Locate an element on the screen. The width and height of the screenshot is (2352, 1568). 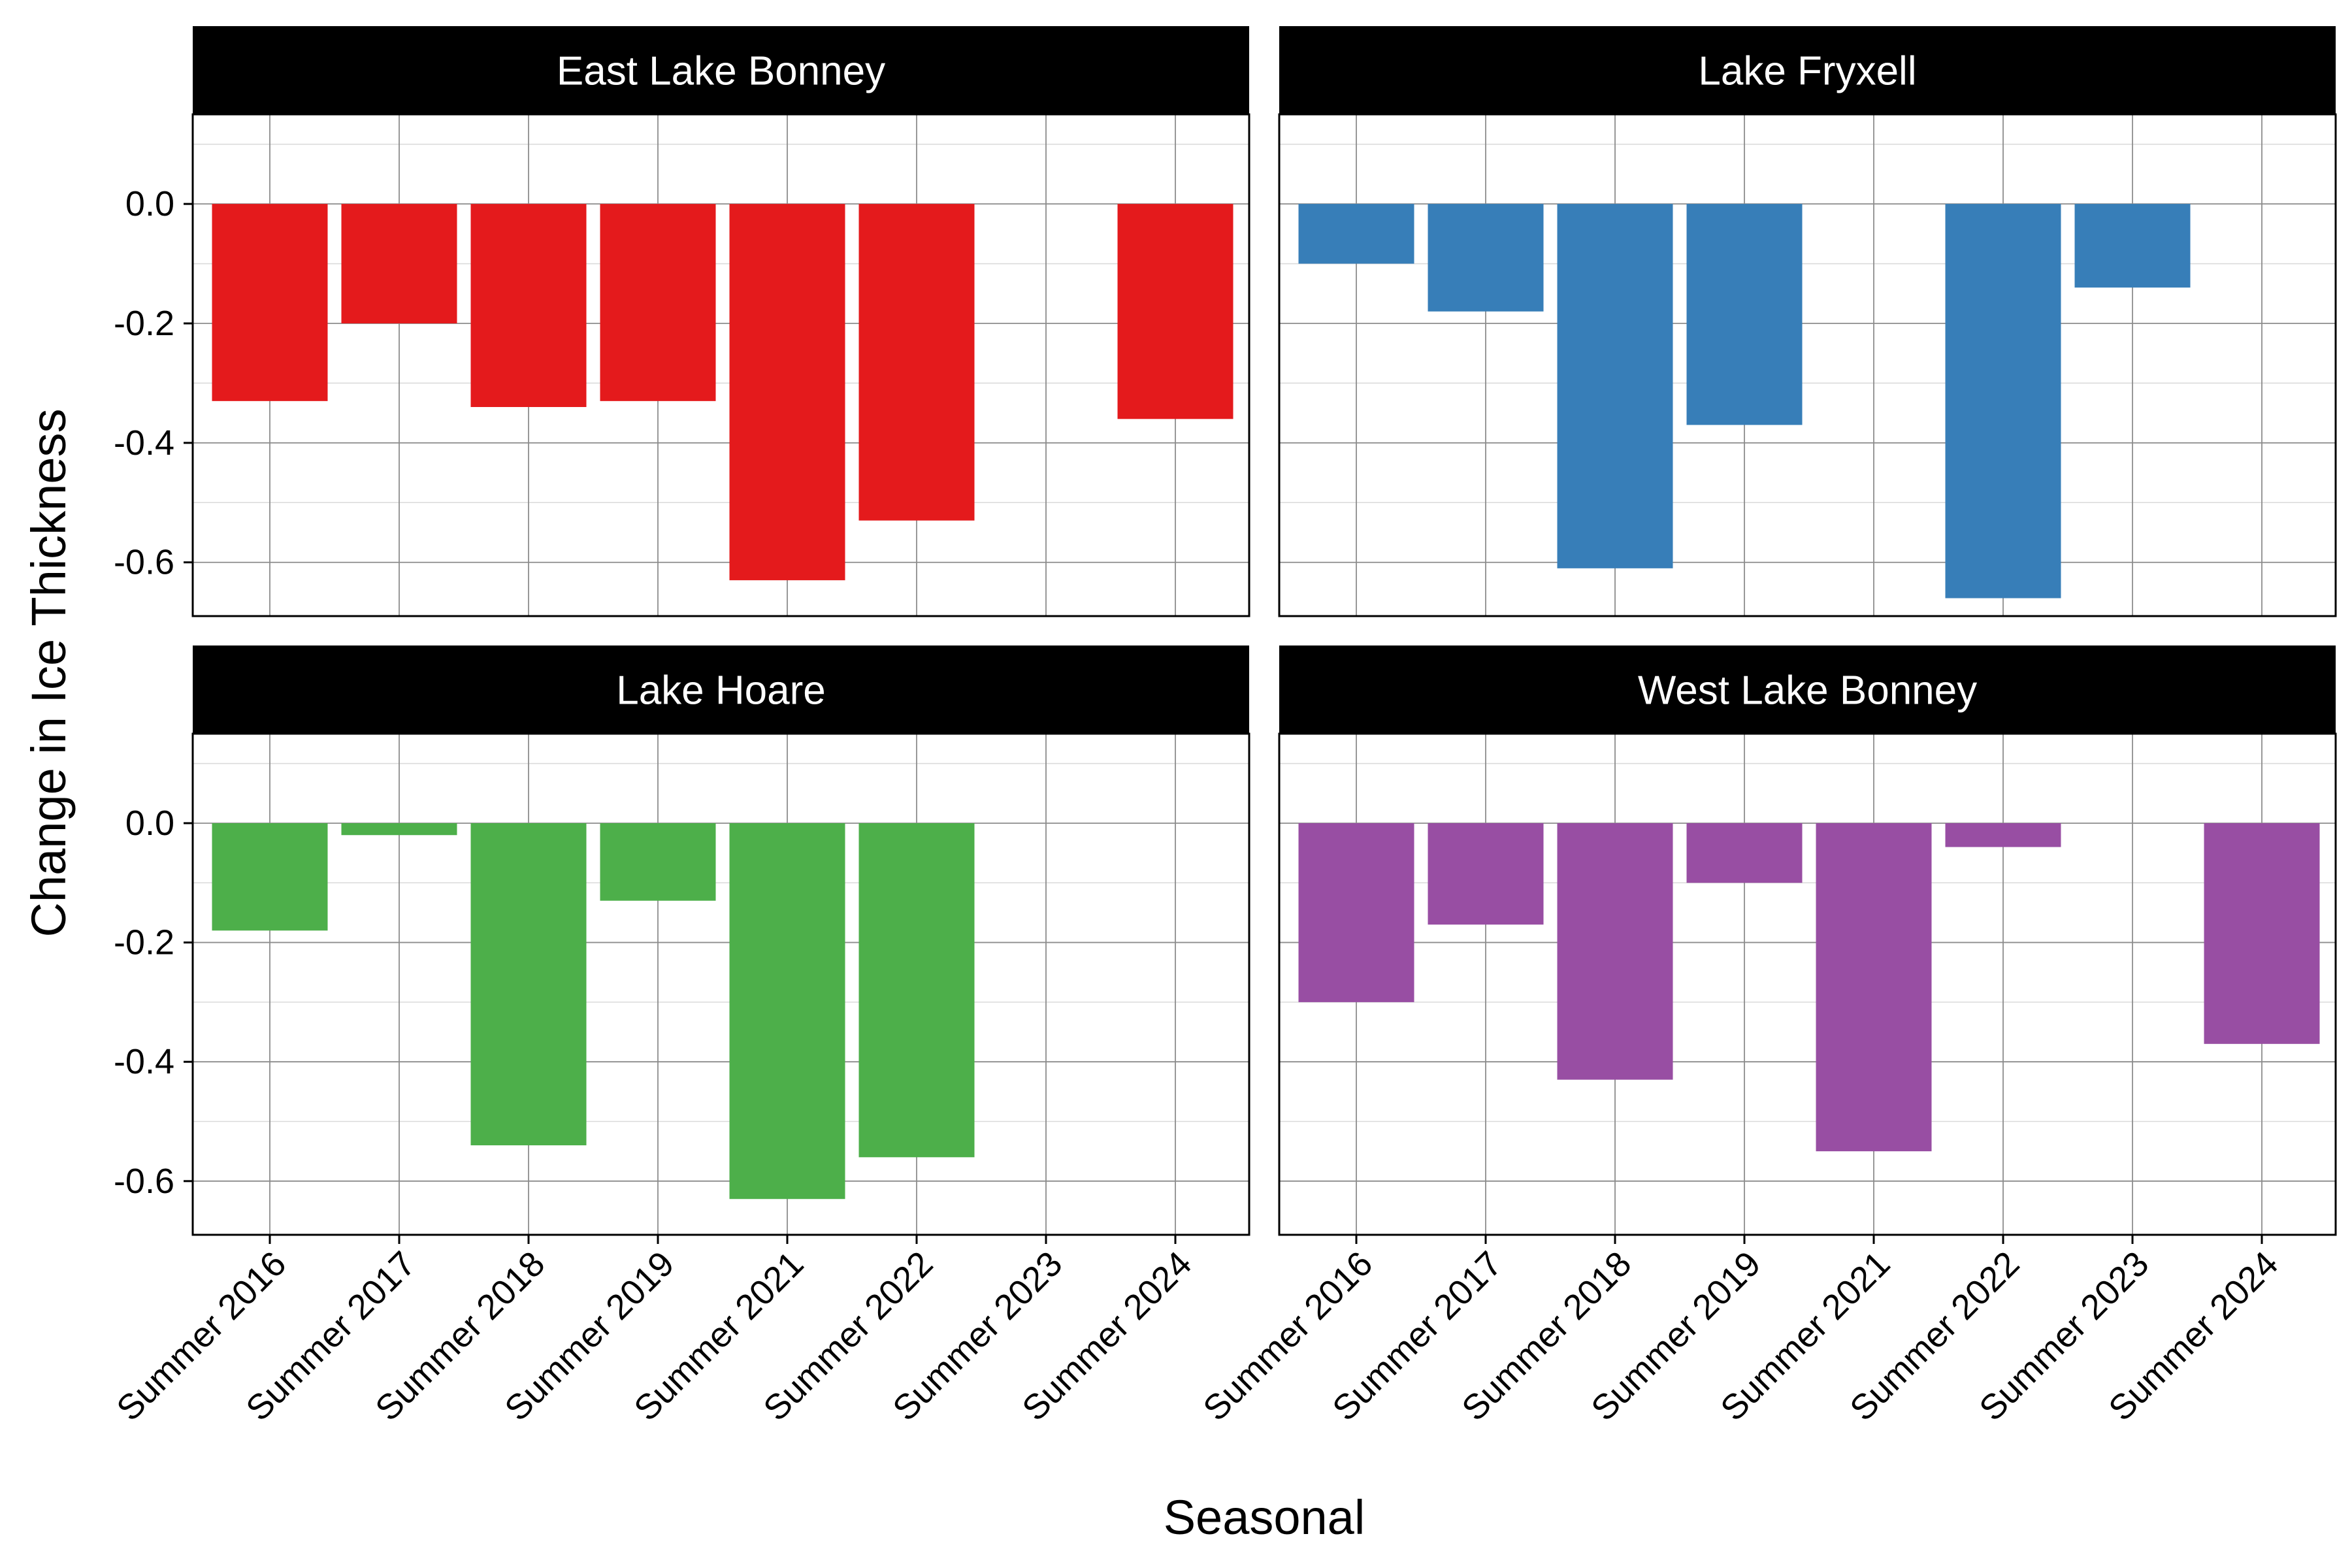
facet-title: Lake Hoare is located at coordinates (721, 690).